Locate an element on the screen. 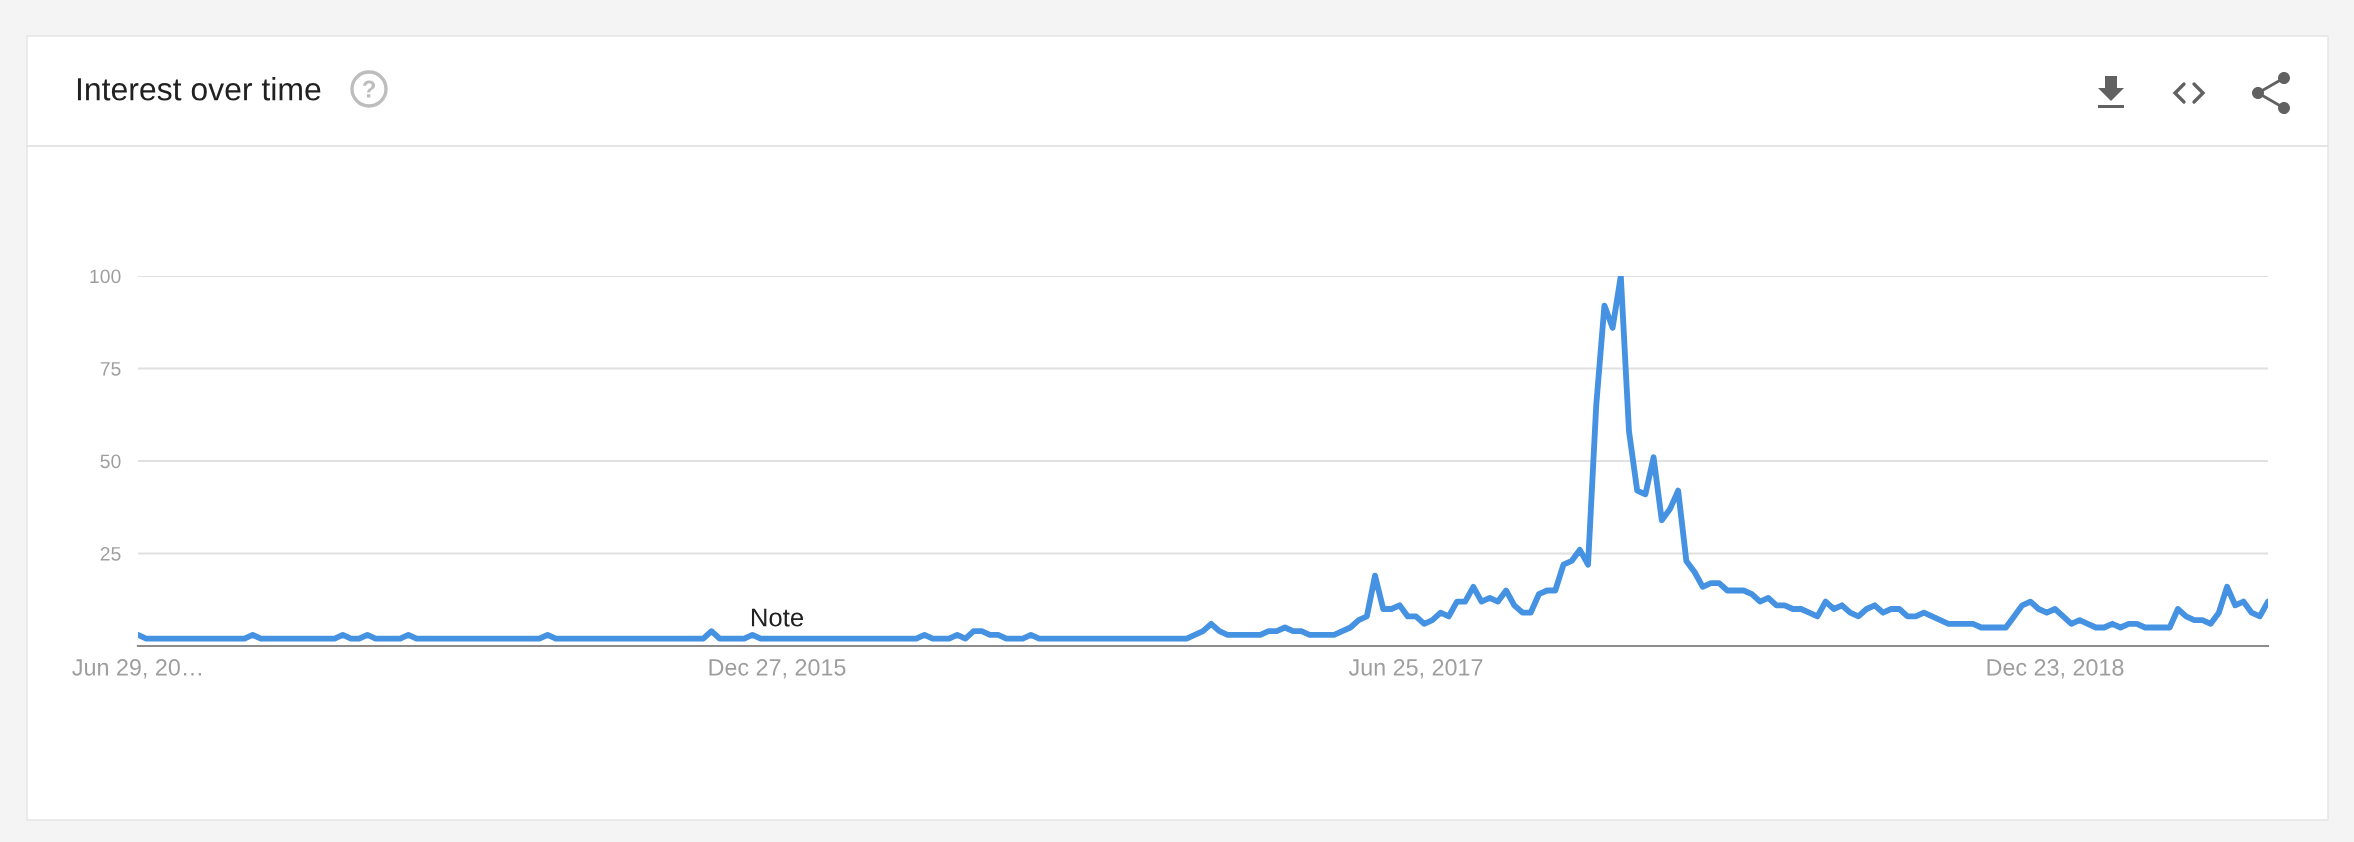  annotation: Note is located at coordinates (777, 617).